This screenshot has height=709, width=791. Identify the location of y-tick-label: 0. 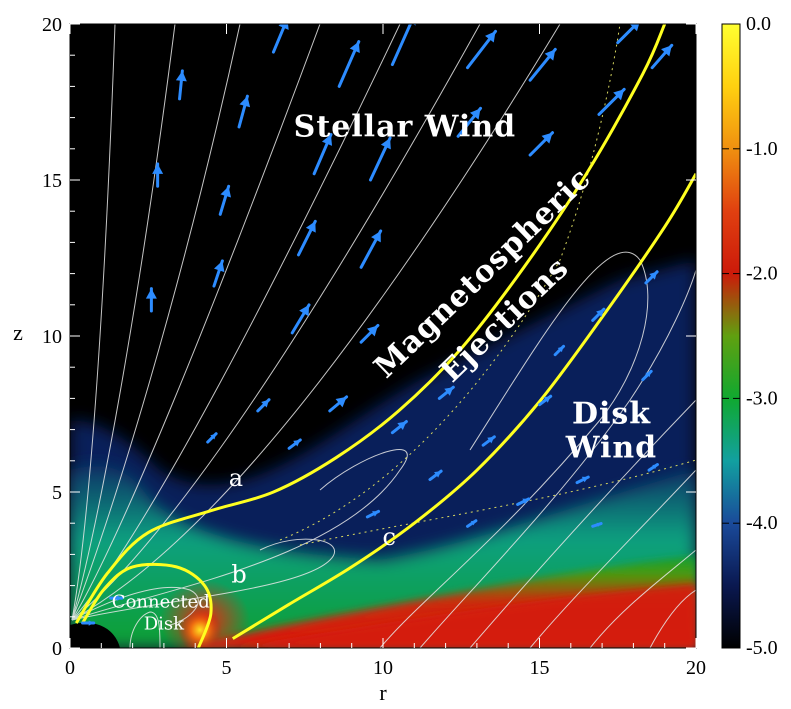
(57, 649).